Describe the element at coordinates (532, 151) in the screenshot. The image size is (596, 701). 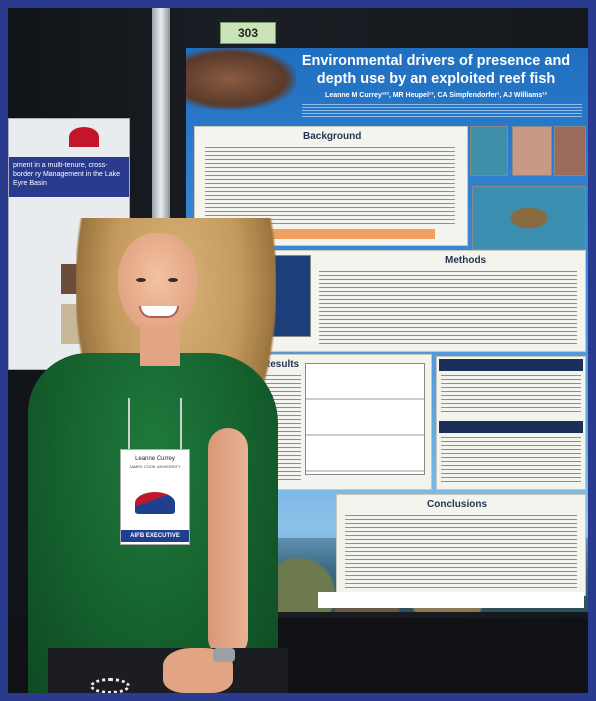
I see `photo-tagging` at that location.